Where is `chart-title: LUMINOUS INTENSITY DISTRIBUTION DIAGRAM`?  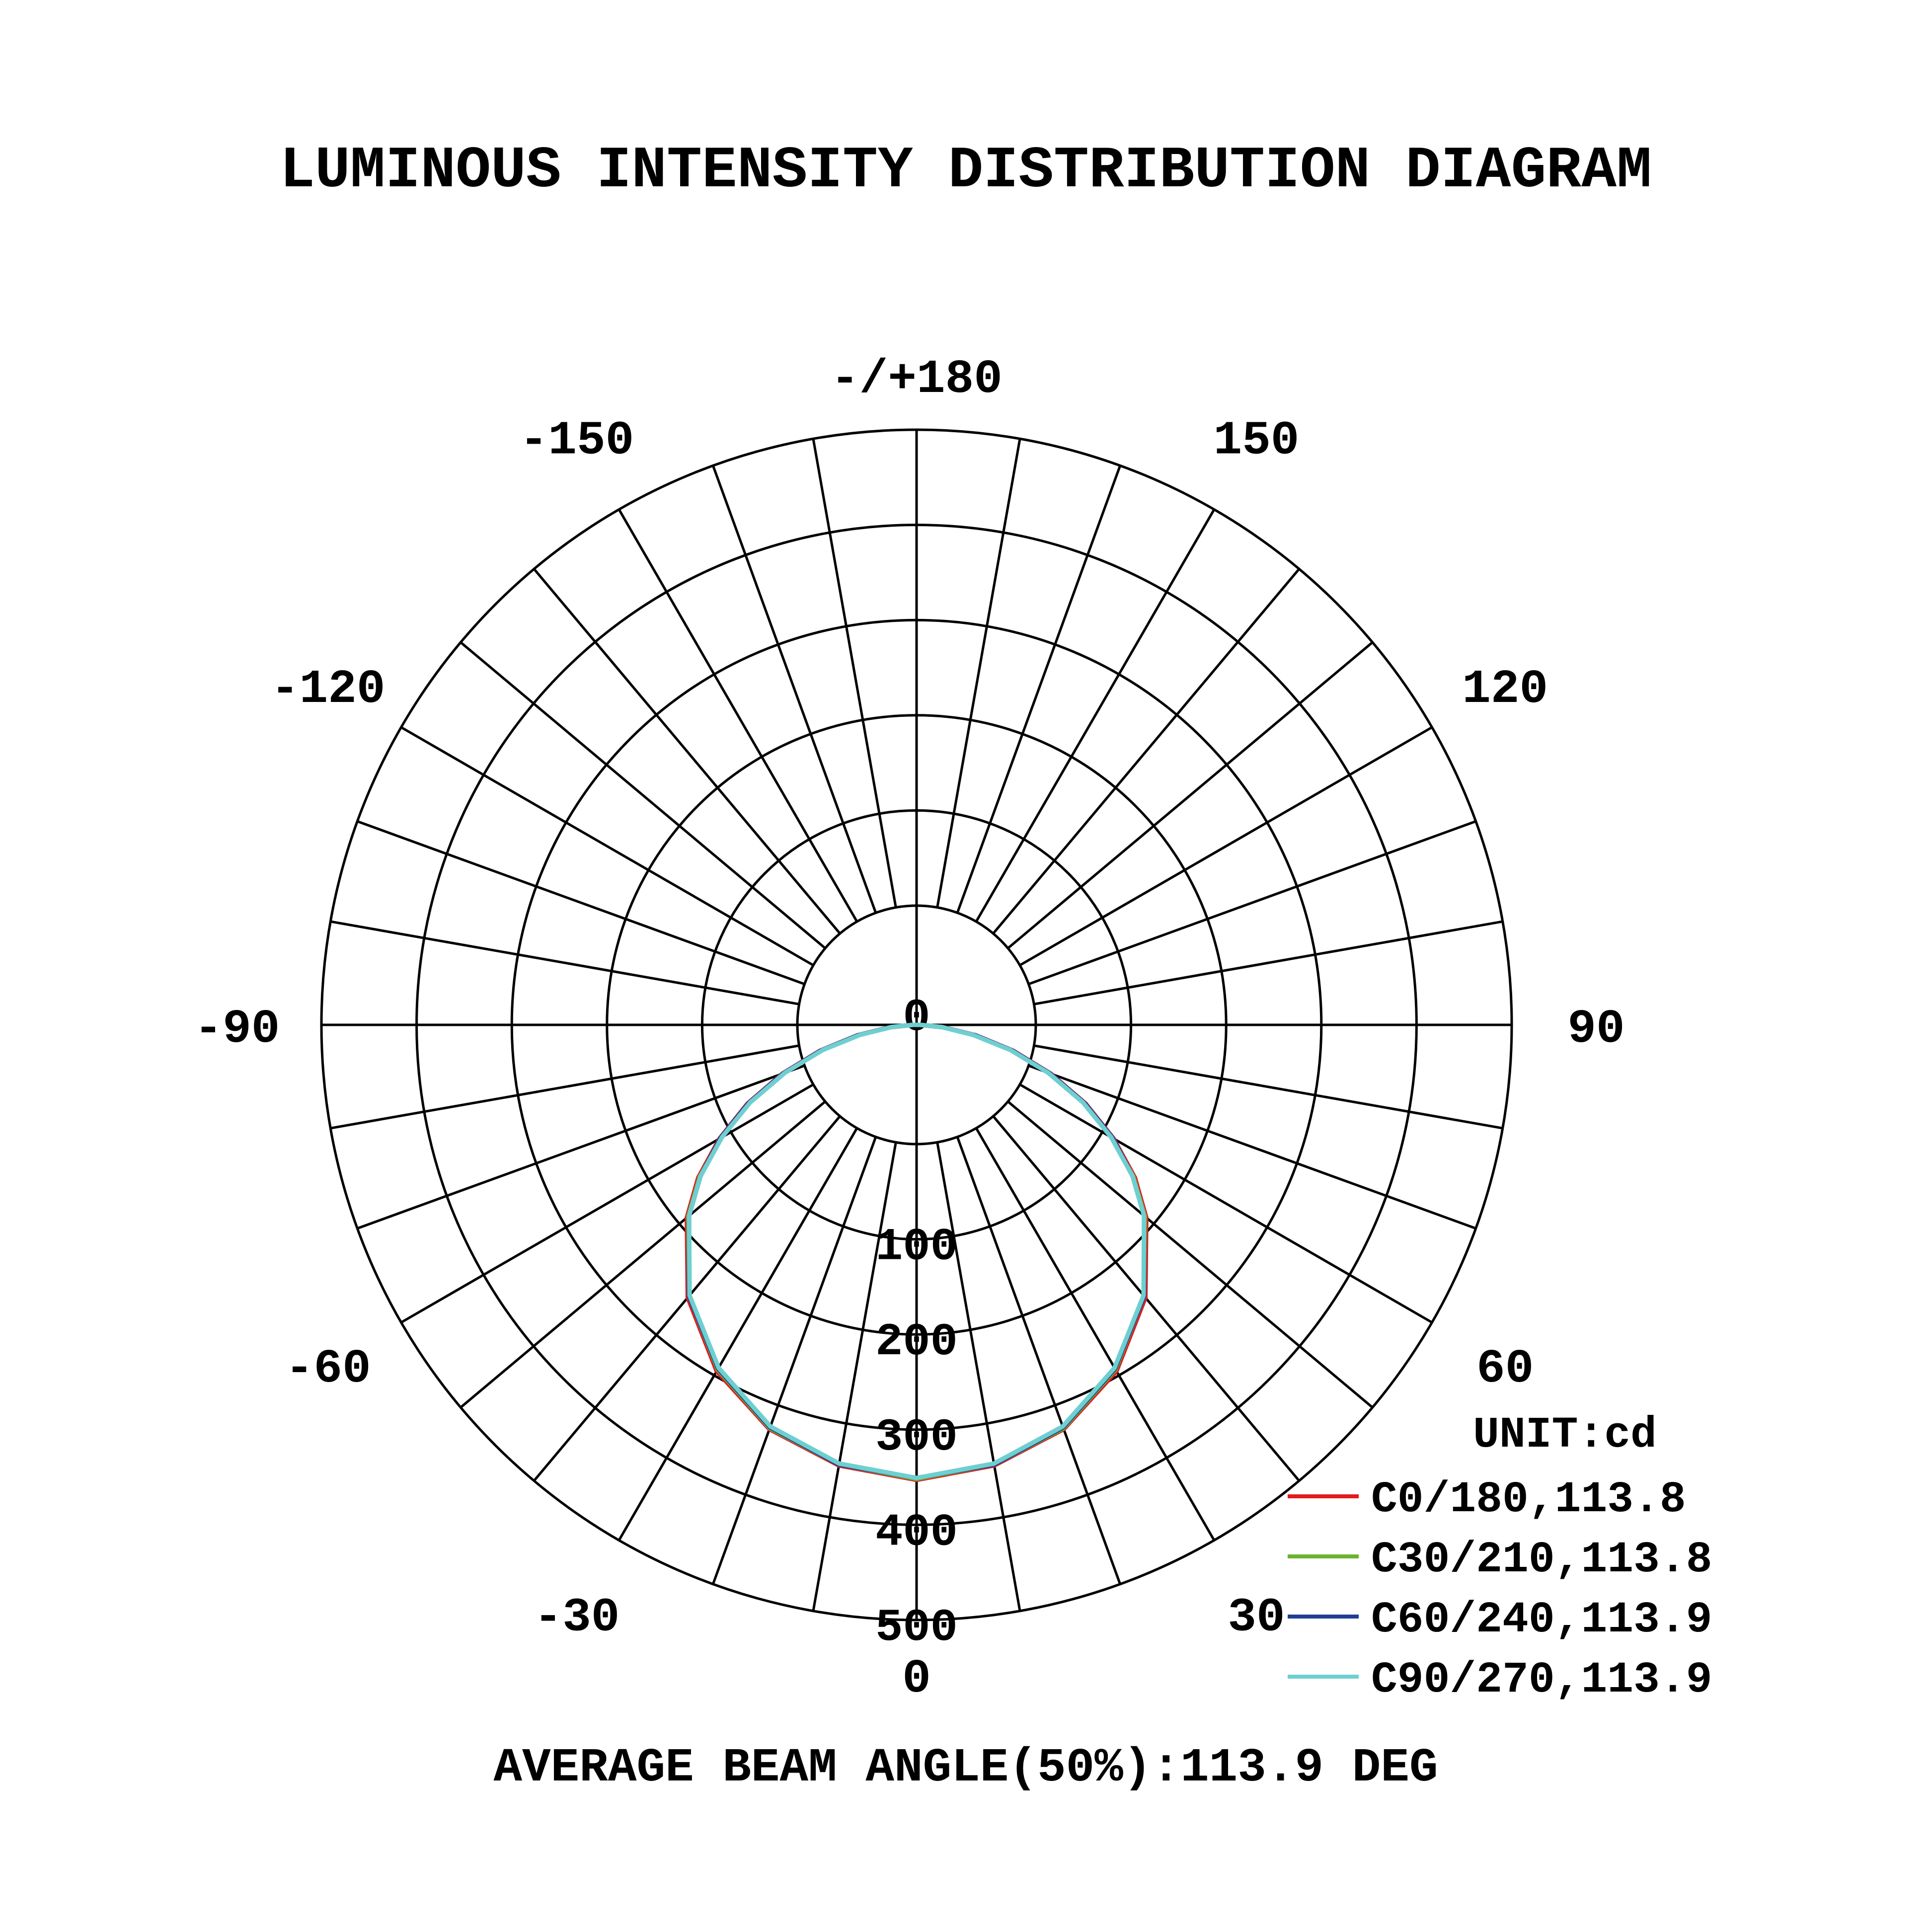
chart-title: LUMINOUS INTENSITY DISTRIBUTION DIAGRAM is located at coordinates (966, 171).